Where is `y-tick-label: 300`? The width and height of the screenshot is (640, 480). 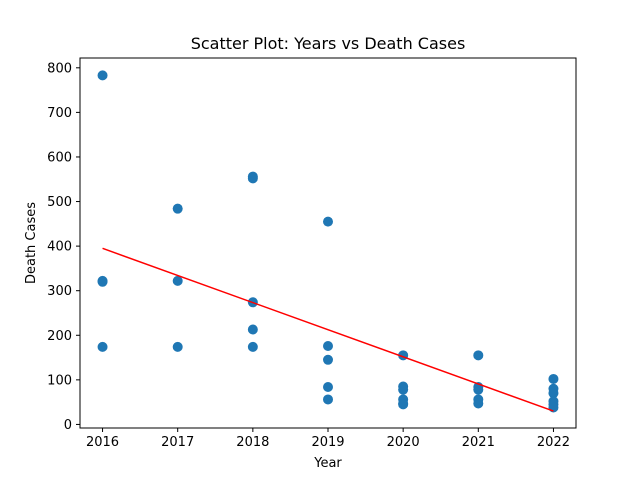
y-tick-label: 300 is located at coordinates (59, 291).